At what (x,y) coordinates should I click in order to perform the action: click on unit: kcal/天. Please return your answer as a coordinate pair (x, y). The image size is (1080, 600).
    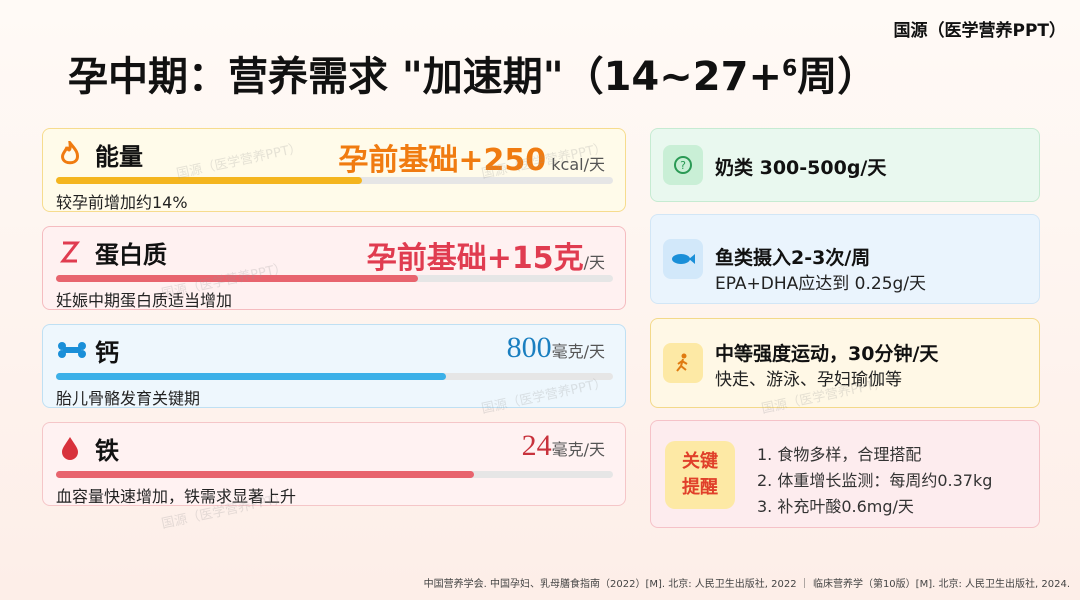
    Looking at the image, I should click on (578, 164).